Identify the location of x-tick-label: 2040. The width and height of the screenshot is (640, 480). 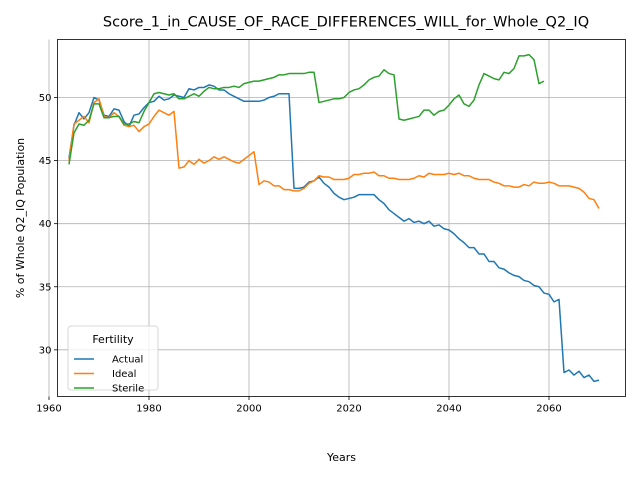
(448, 409).